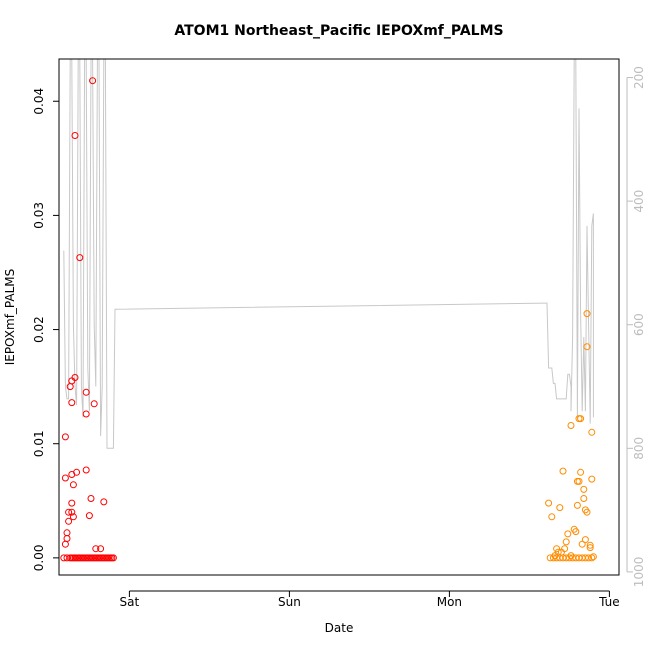  Describe the element at coordinates (339, 628) in the screenshot. I see `x-axis-label: Date` at that location.